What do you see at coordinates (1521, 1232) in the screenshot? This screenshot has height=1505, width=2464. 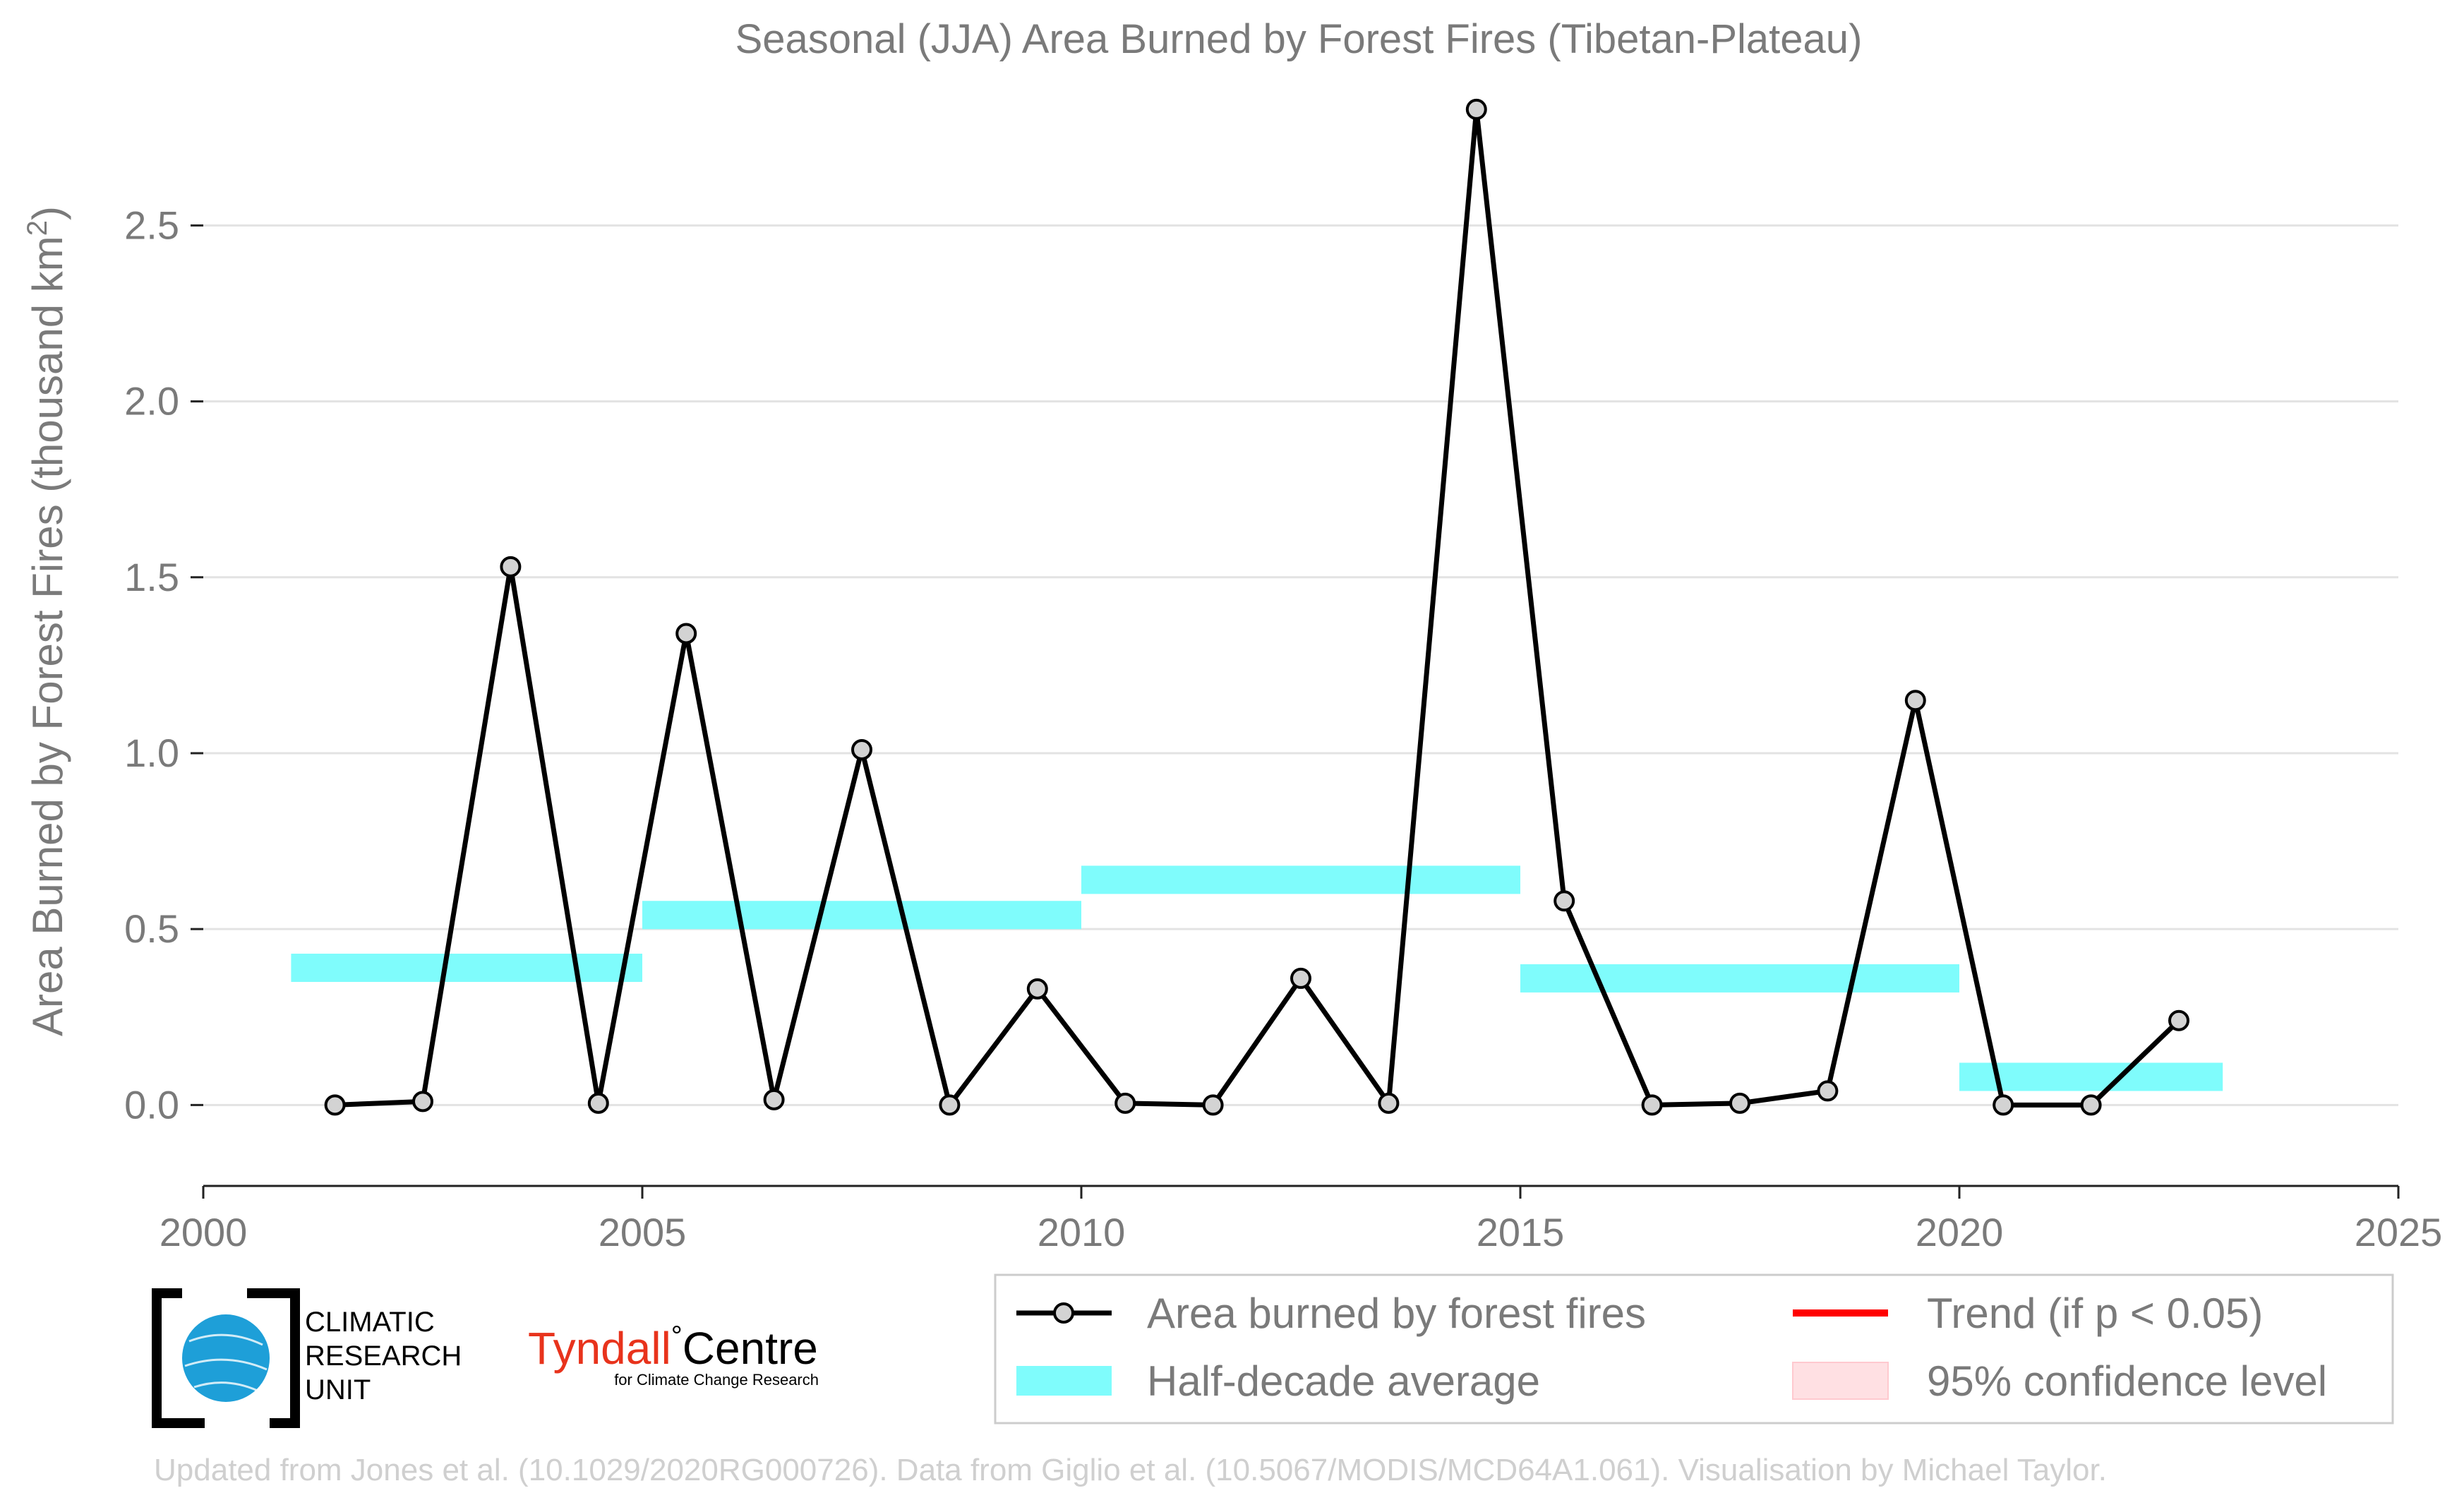 I see `x-tick-label: 2015` at bounding box center [1521, 1232].